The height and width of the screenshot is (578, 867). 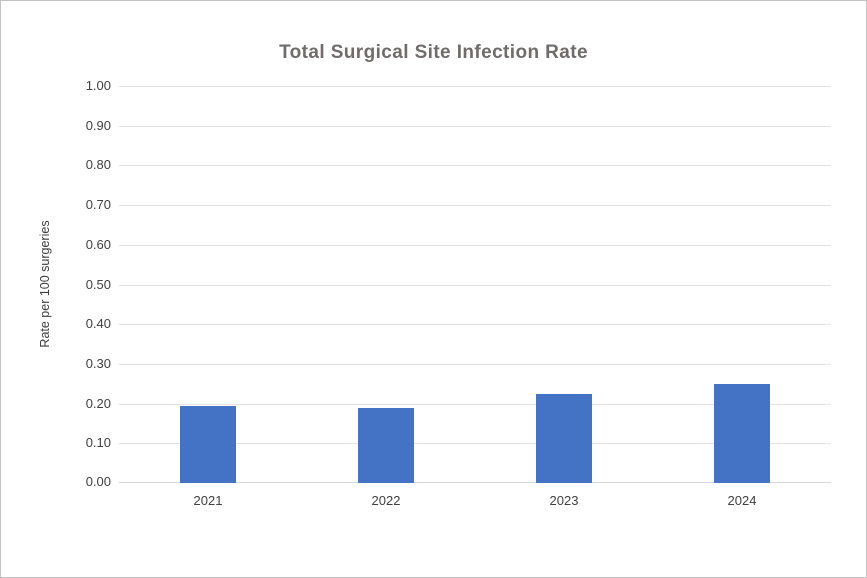 I want to click on bar-2022, so click(x=386, y=445).